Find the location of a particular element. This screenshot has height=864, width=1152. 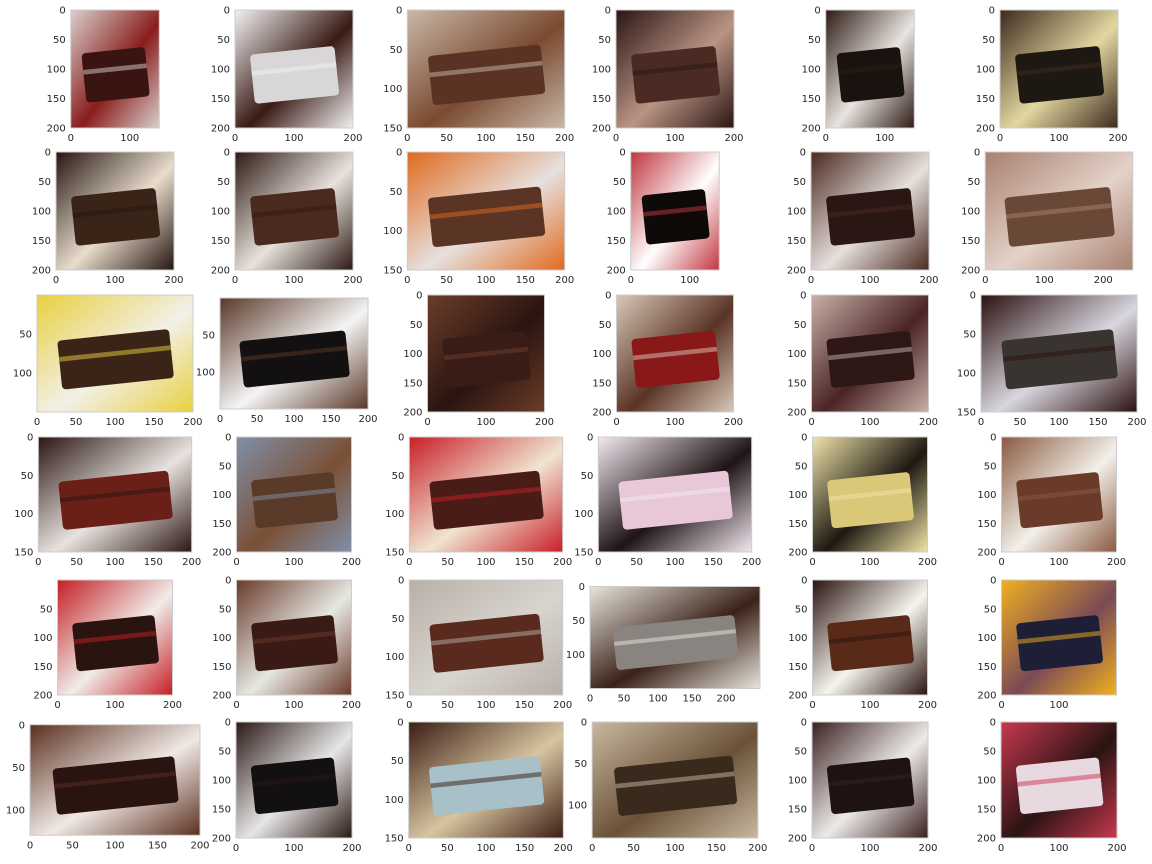

image-panel-31: 0 50 100 150 200 0 50 100 is located at coordinates (108, 785).